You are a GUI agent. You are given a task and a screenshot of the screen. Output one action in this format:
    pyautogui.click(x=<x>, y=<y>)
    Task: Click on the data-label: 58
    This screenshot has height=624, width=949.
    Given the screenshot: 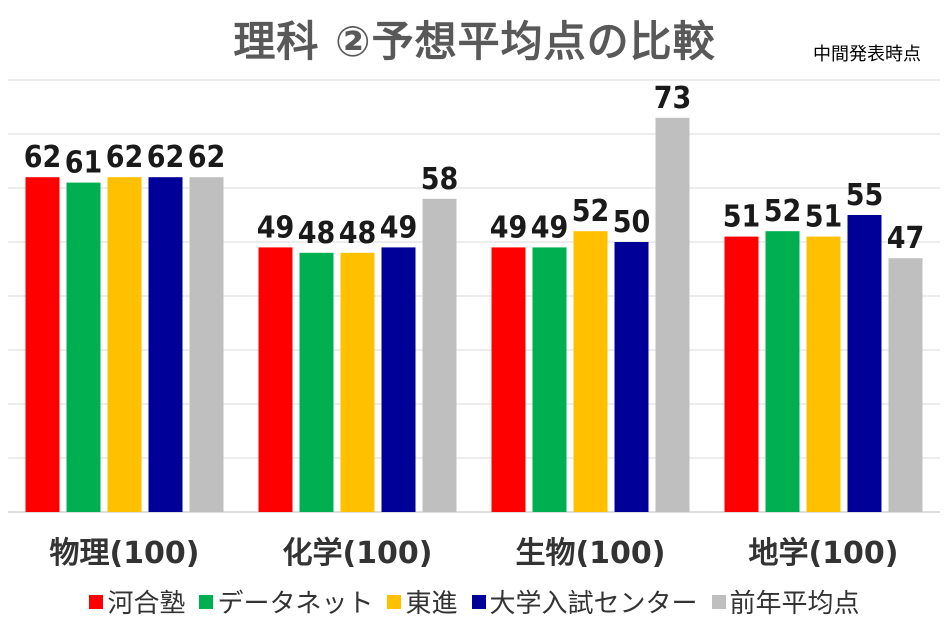 What is the action you would take?
    pyautogui.click(x=440, y=179)
    